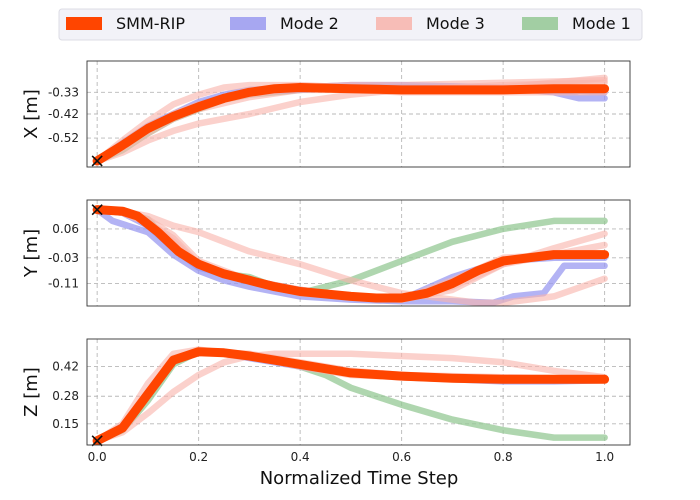 The height and width of the screenshot is (500, 700). I want to click on y-tick-label: 0.15, so click(65, 424).